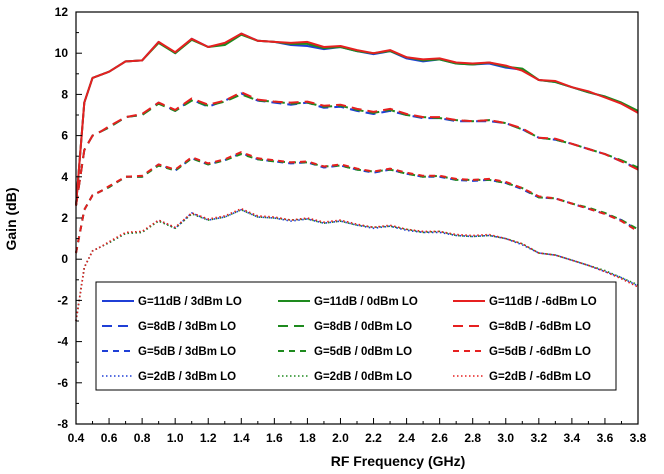 This screenshot has width=664, height=474. Describe the element at coordinates (274, 438) in the screenshot. I see `x-tick-label-6: 1.6` at that location.